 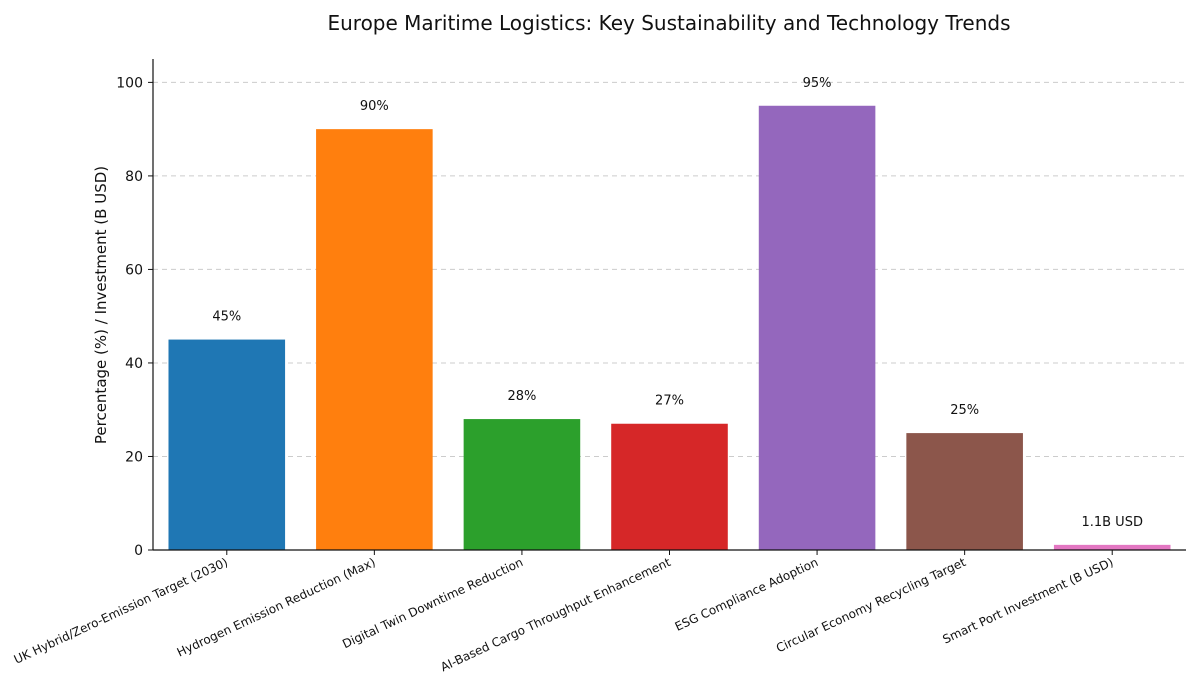 What do you see at coordinates (521, 396) in the screenshot?
I see `data-label: 28%` at bounding box center [521, 396].